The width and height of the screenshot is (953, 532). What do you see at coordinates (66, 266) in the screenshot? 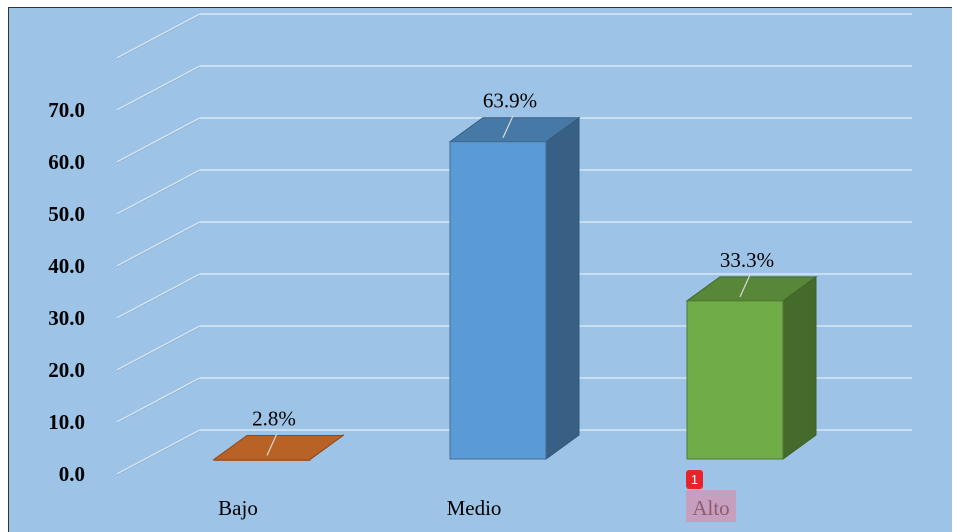
I see `y-tick-label: 40.0` at bounding box center [66, 266].